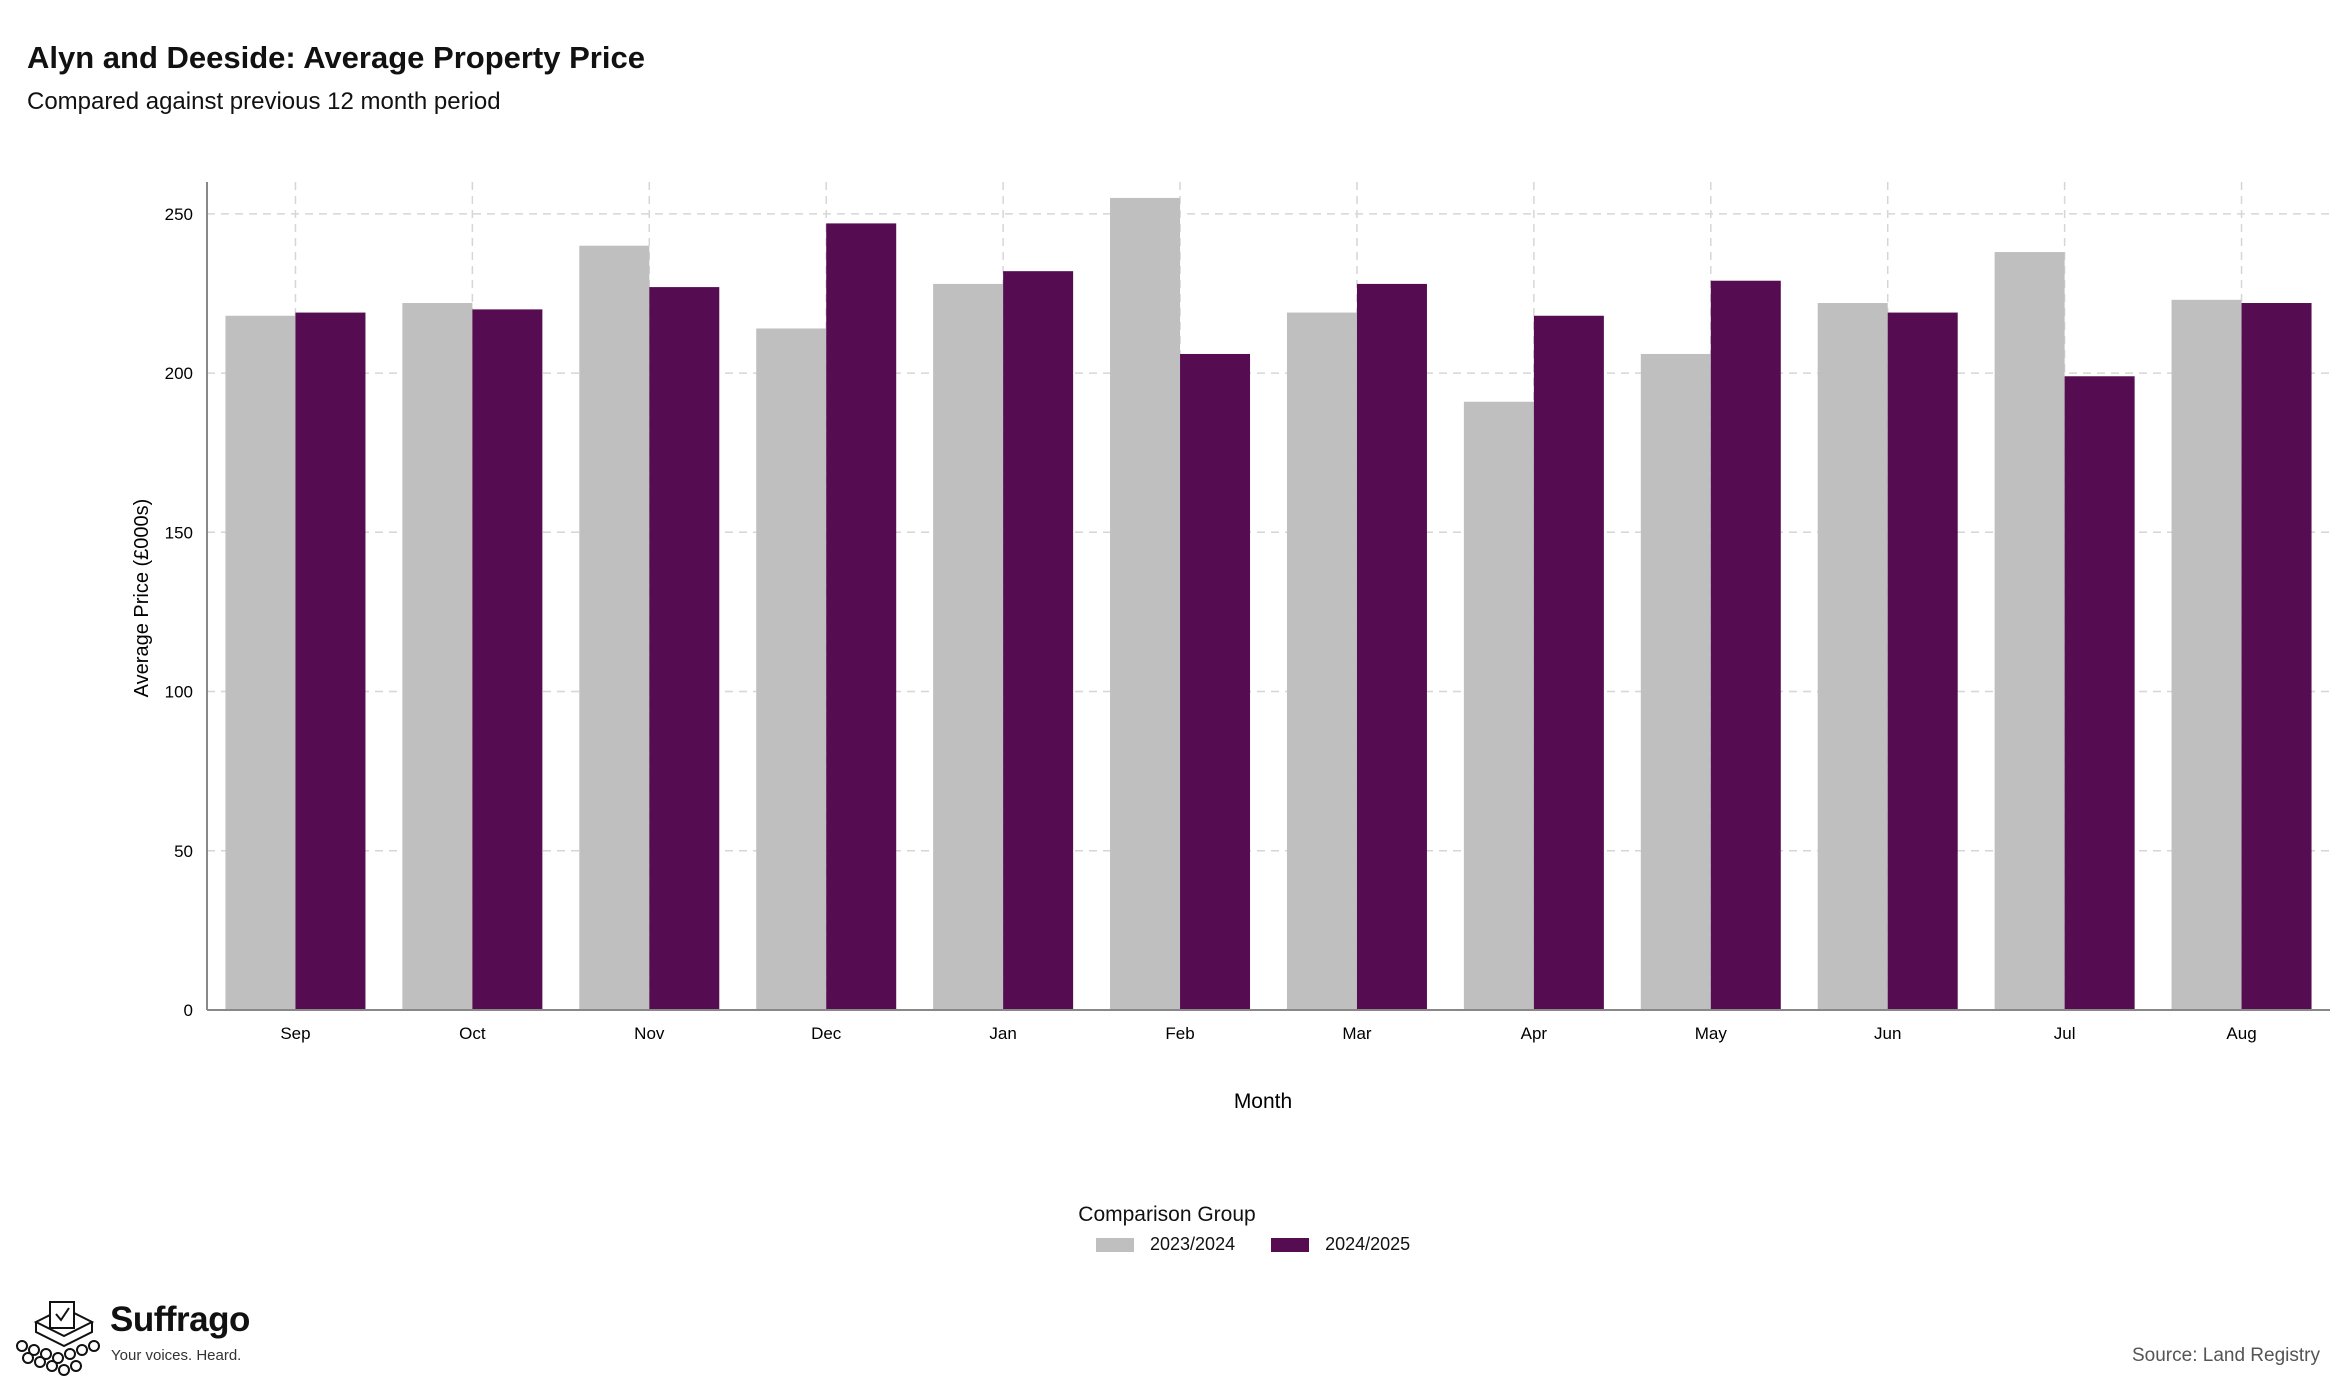 This screenshot has height=1388, width=2334. What do you see at coordinates (183, 851) in the screenshot?
I see `y-tick-label: 50` at bounding box center [183, 851].